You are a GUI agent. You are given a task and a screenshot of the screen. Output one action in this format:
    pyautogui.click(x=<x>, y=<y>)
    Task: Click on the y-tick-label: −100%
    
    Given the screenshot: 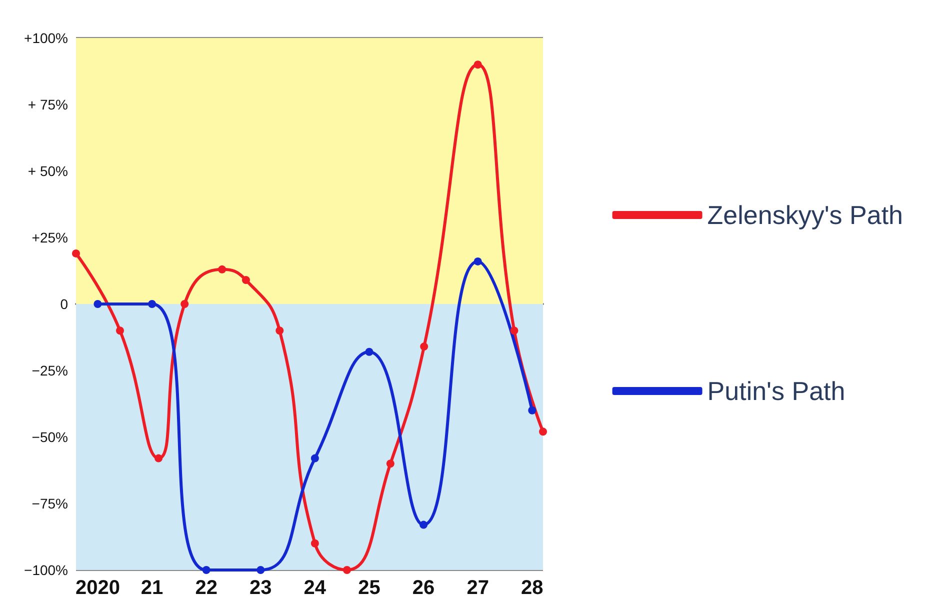 What is the action you would take?
    pyautogui.click(x=46, y=570)
    